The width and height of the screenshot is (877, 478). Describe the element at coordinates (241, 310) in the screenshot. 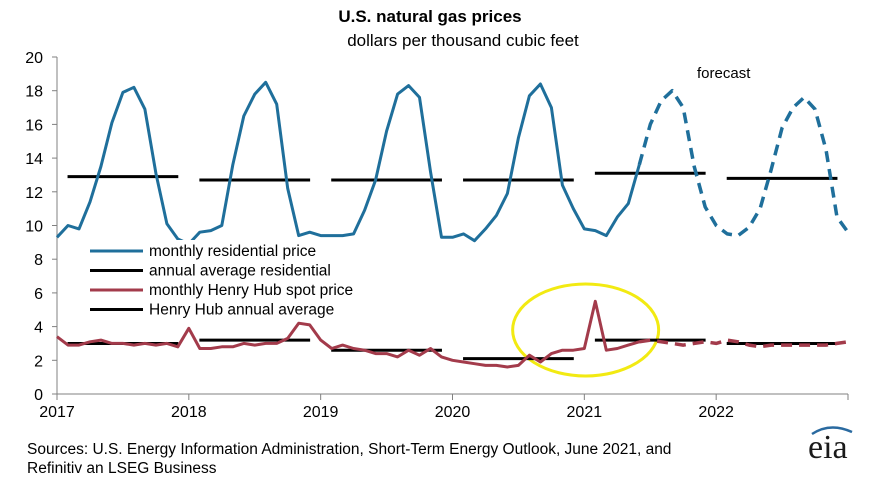

I see `legend-label: Henry Hub annual average` at that location.